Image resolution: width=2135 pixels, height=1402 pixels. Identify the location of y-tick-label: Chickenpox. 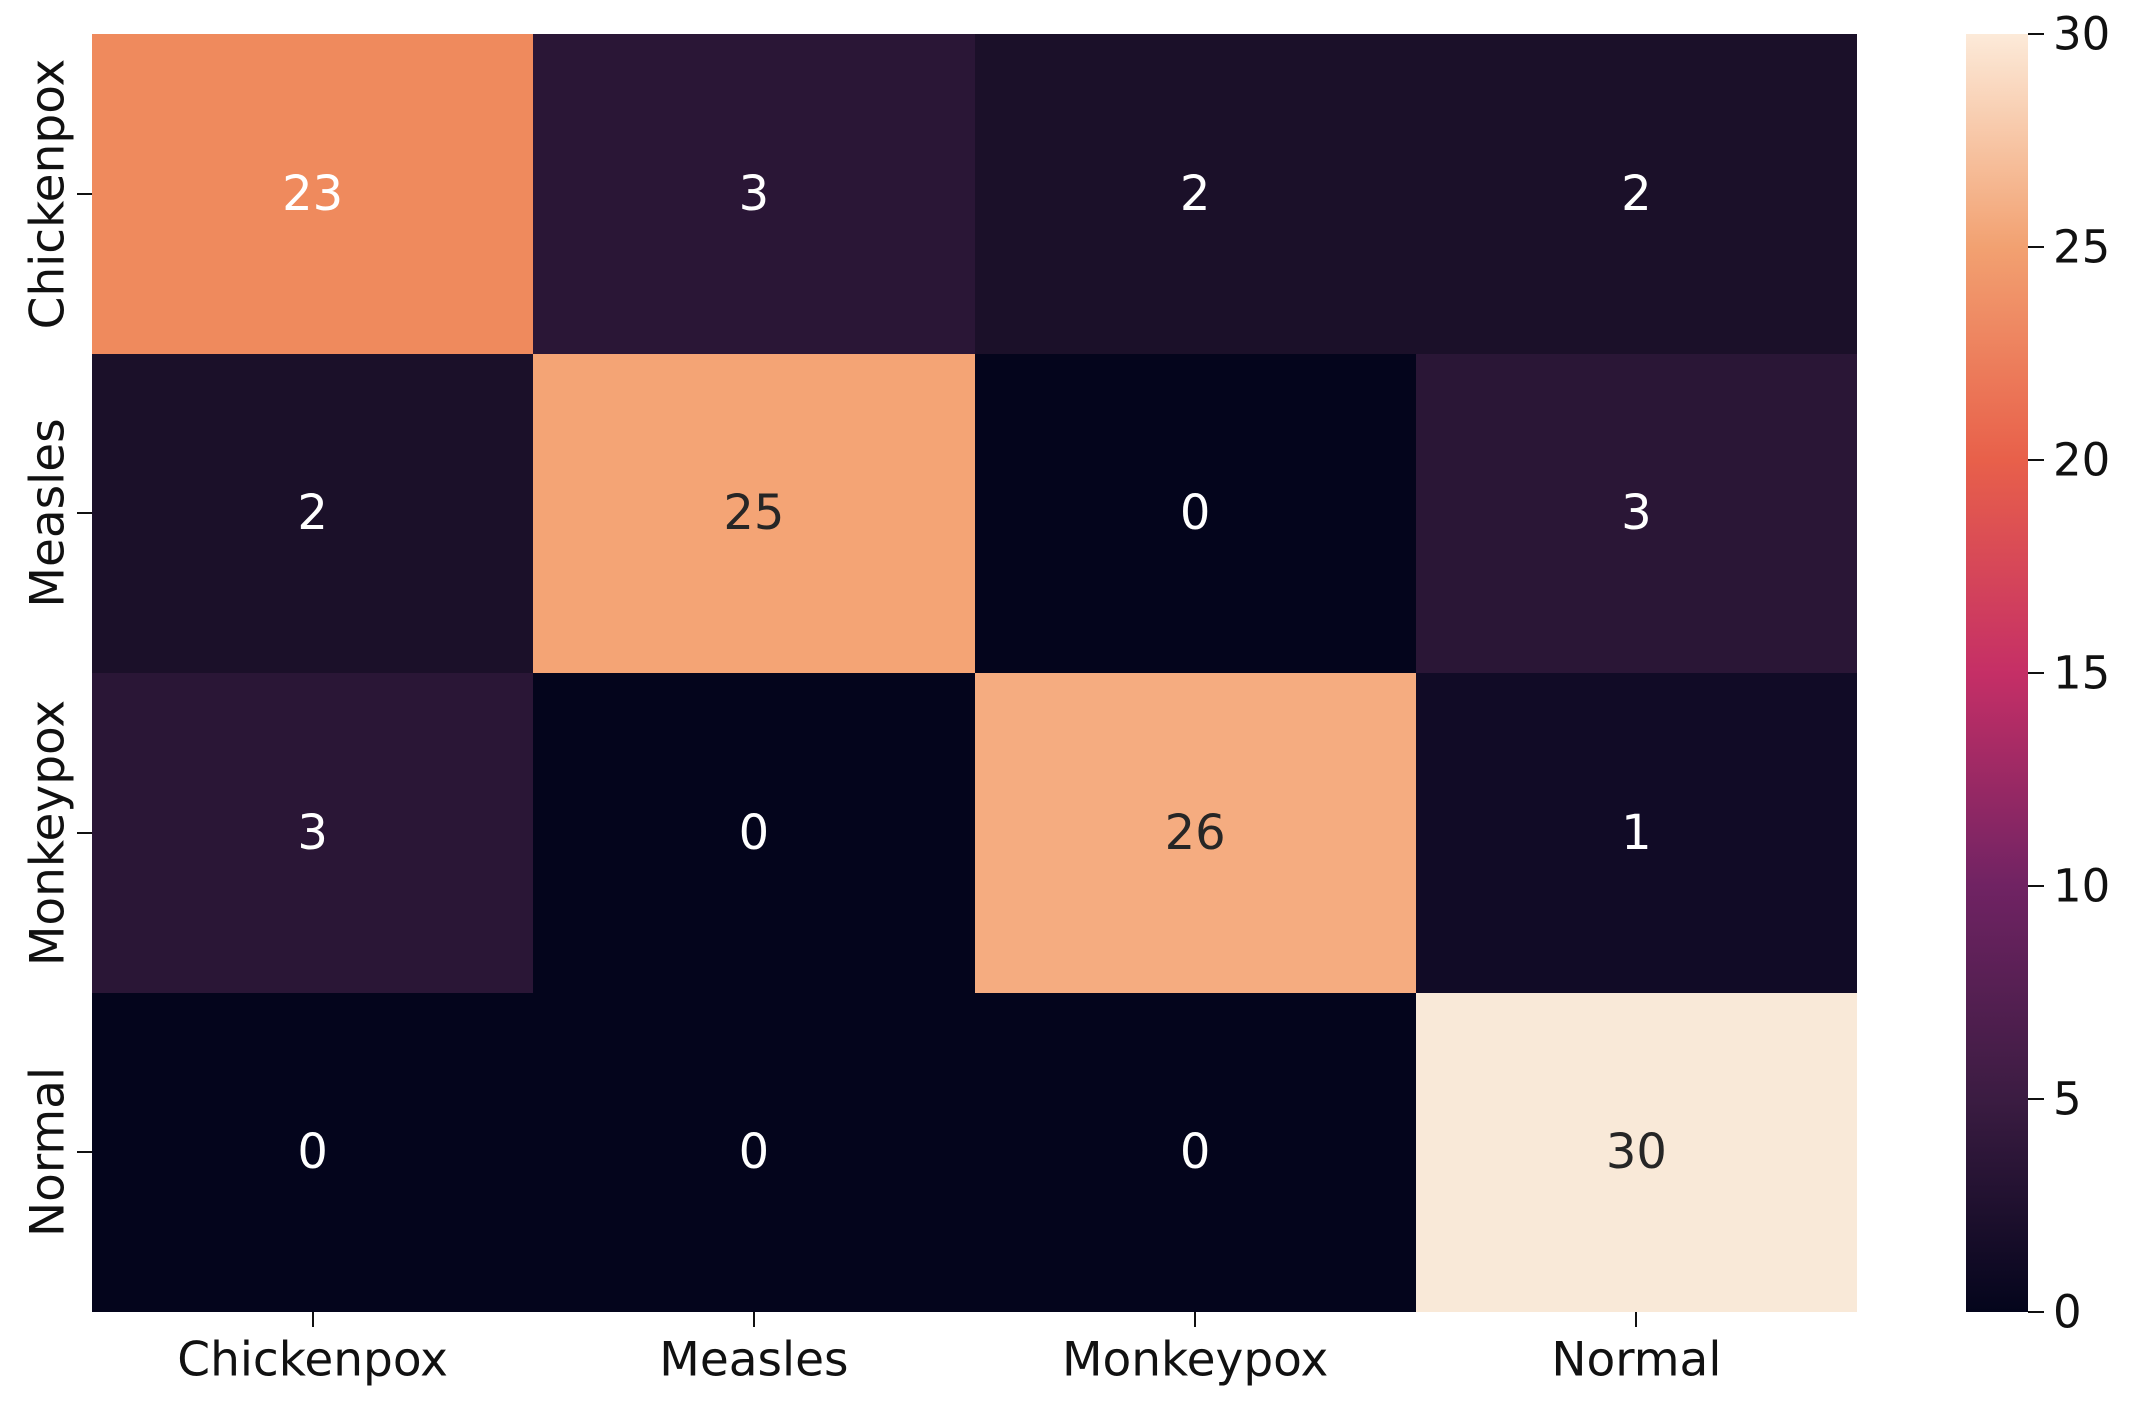
(48, 194).